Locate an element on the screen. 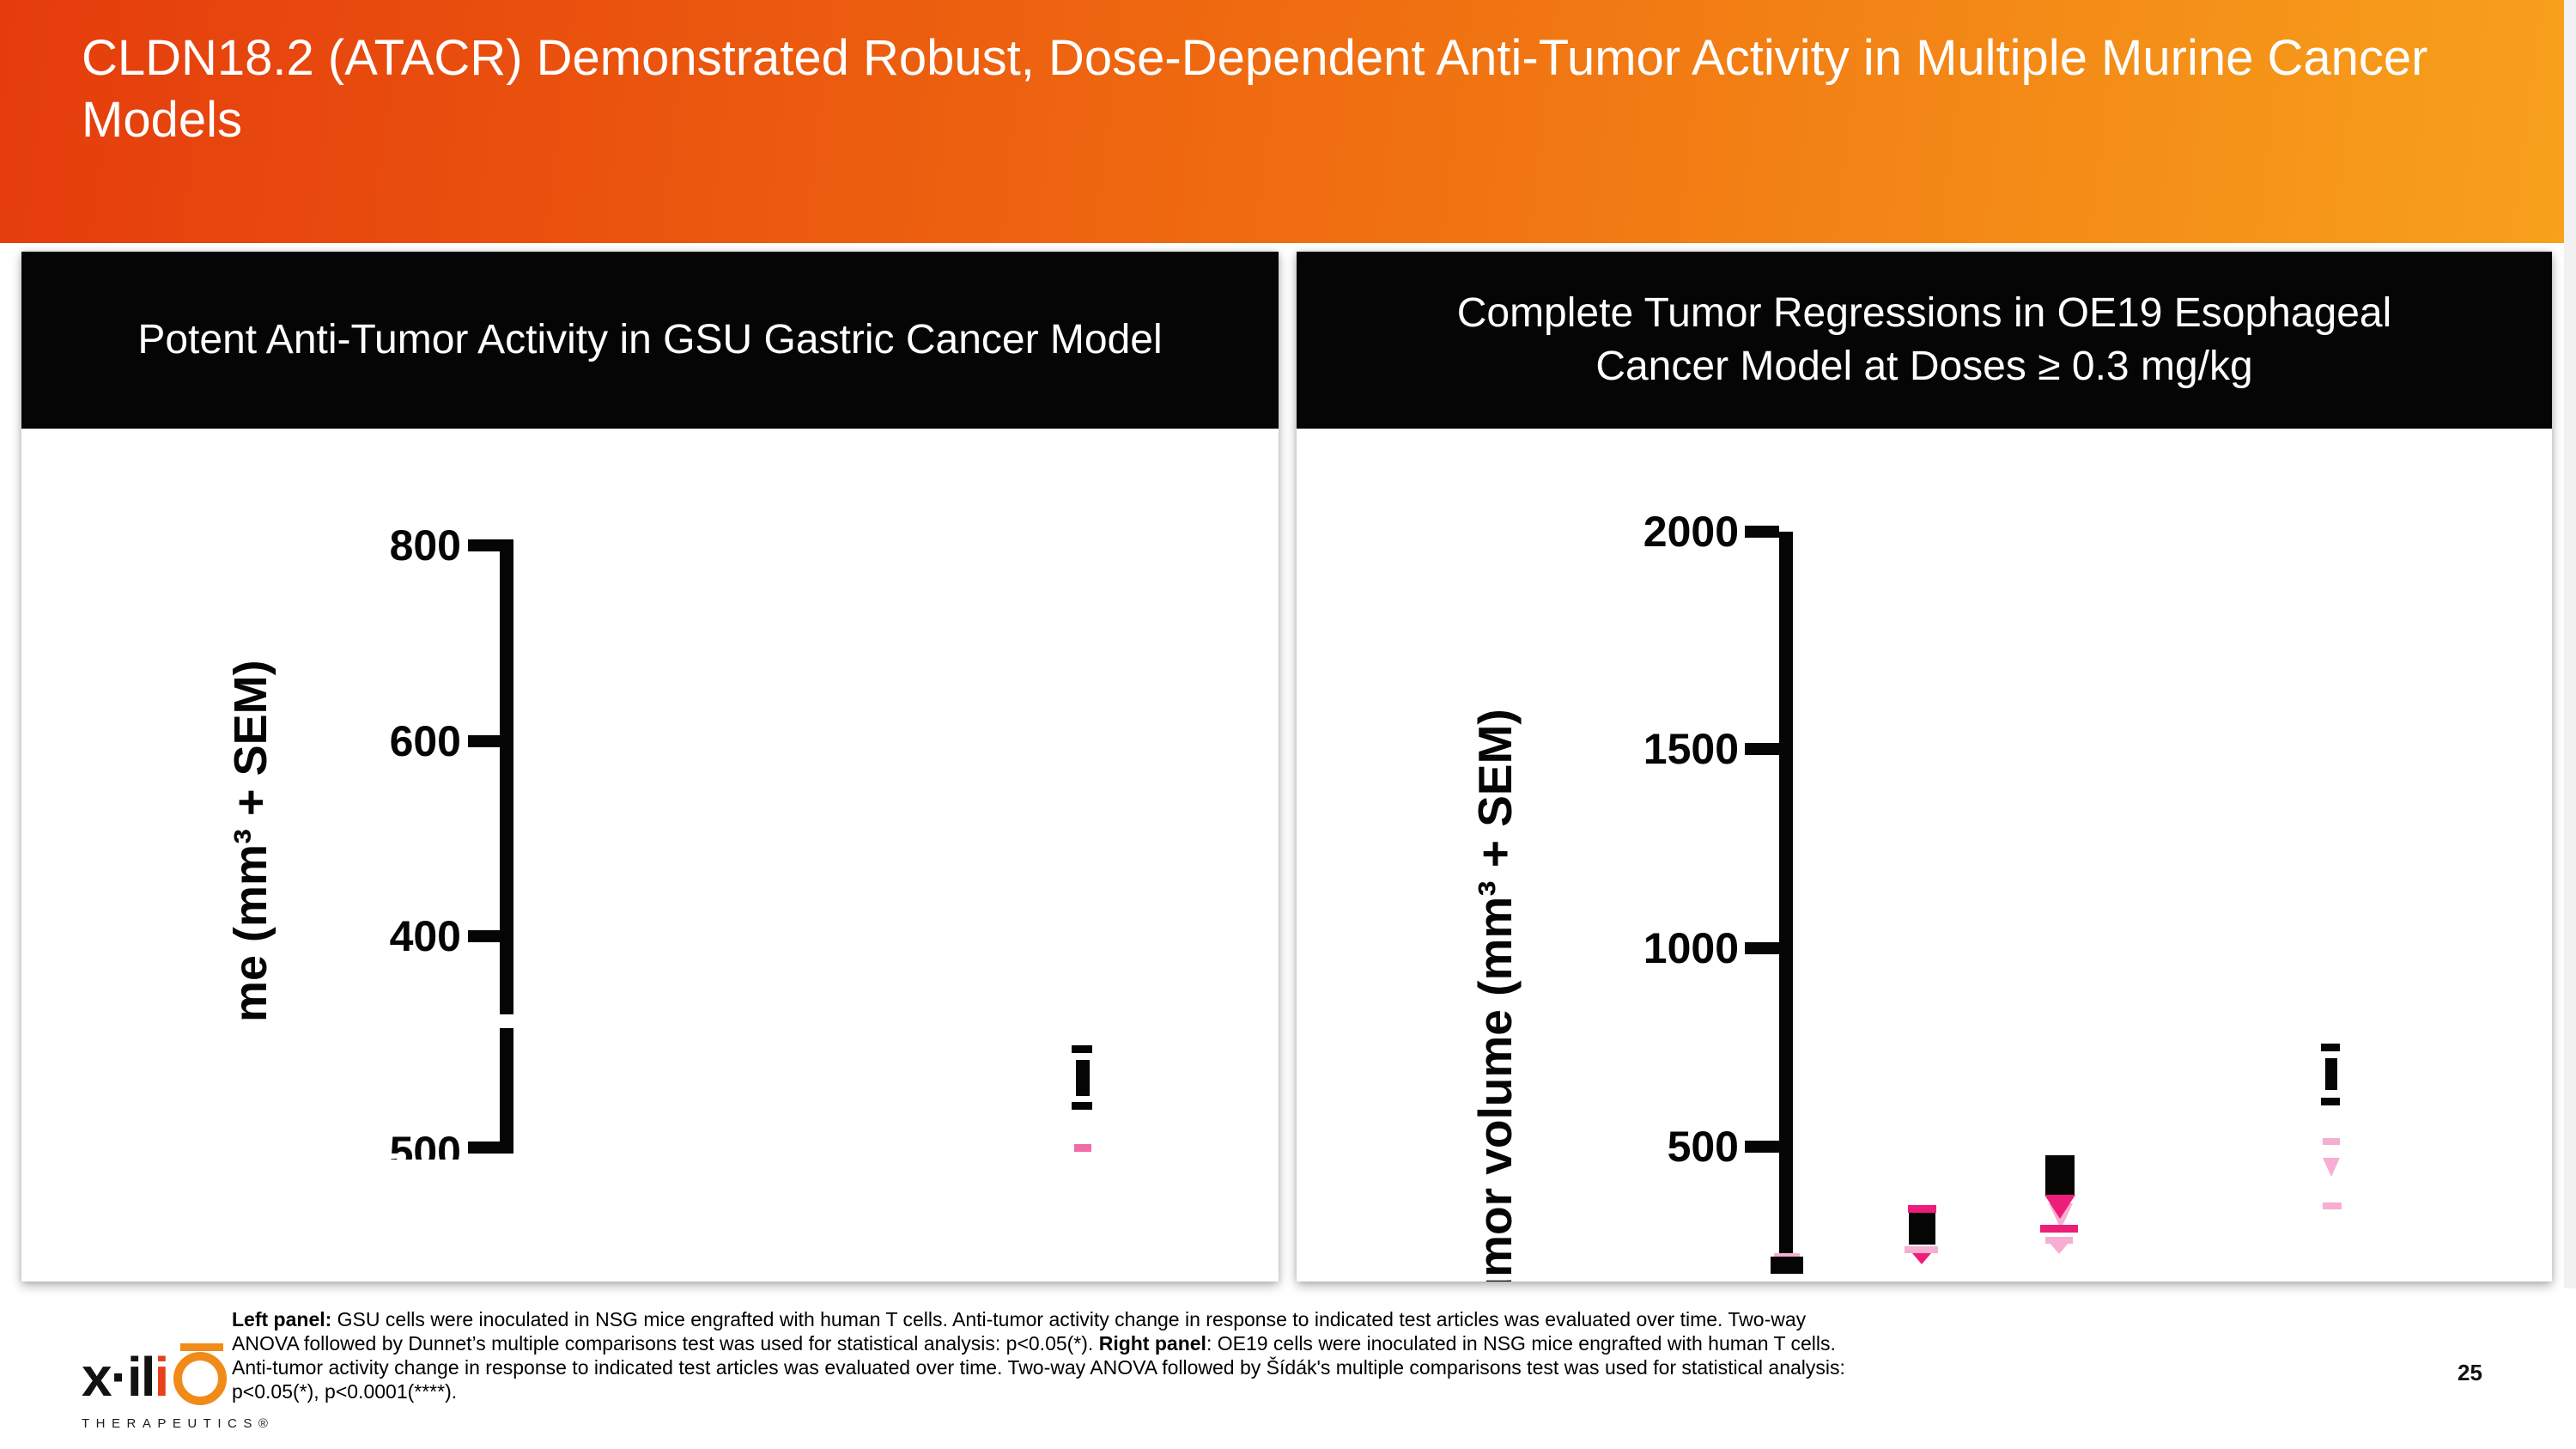  cluster3-black-bar is located at coordinates (2331, 1074).